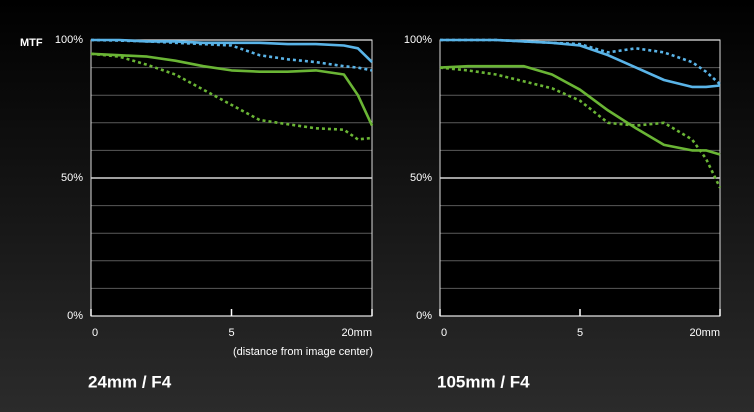  What do you see at coordinates (483, 381) in the screenshot?
I see `chart-title: 105mm / F4` at bounding box center [483, 381].